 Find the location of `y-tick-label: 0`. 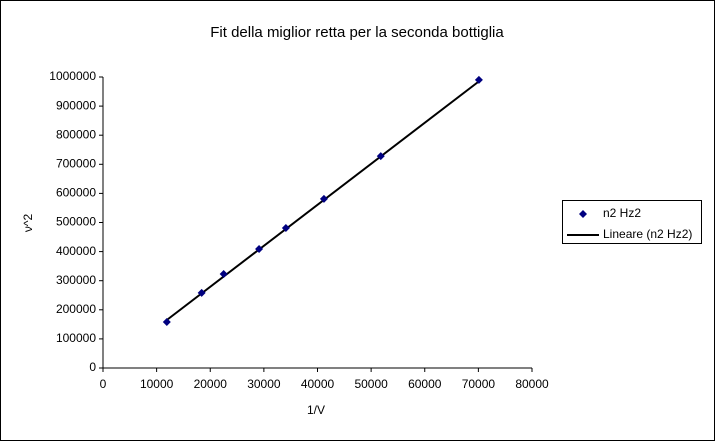

y-tick-label: 0 is located at coordinates (92, 367).